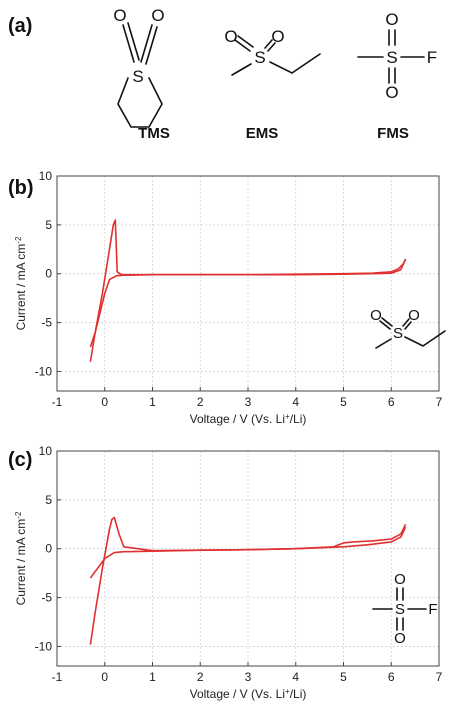 The width and height of the screenshot is (472, 716). Describe the element at coordinates (48, 274) in the screenshot. I see `chart-b-y-tick-label: 0` at that location.